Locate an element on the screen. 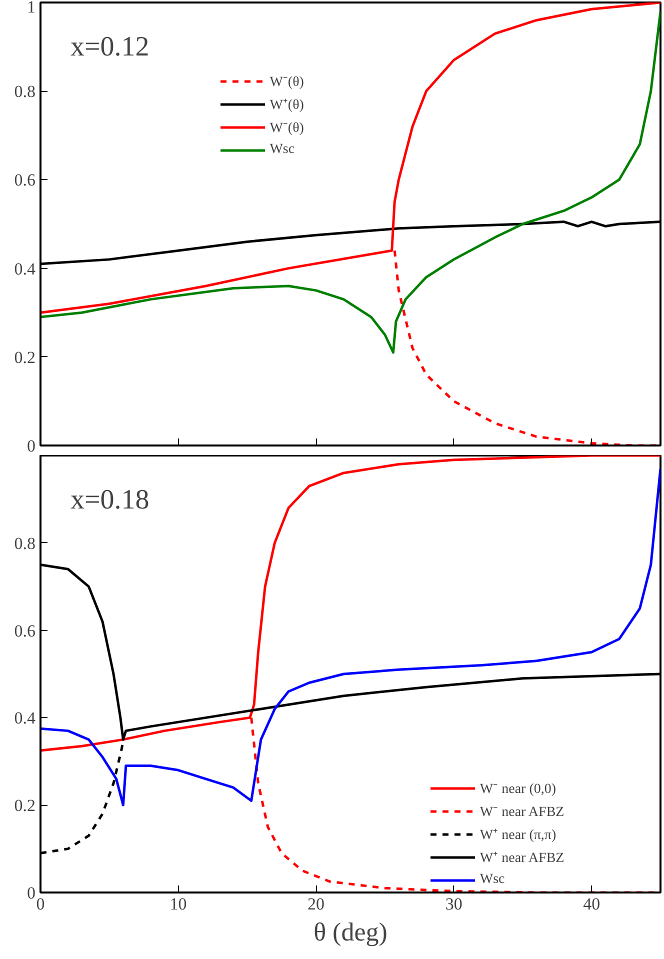 The width and height of the screenshot is (664, 959). x-tick-label: 40 is located at coordinates (591, 904).